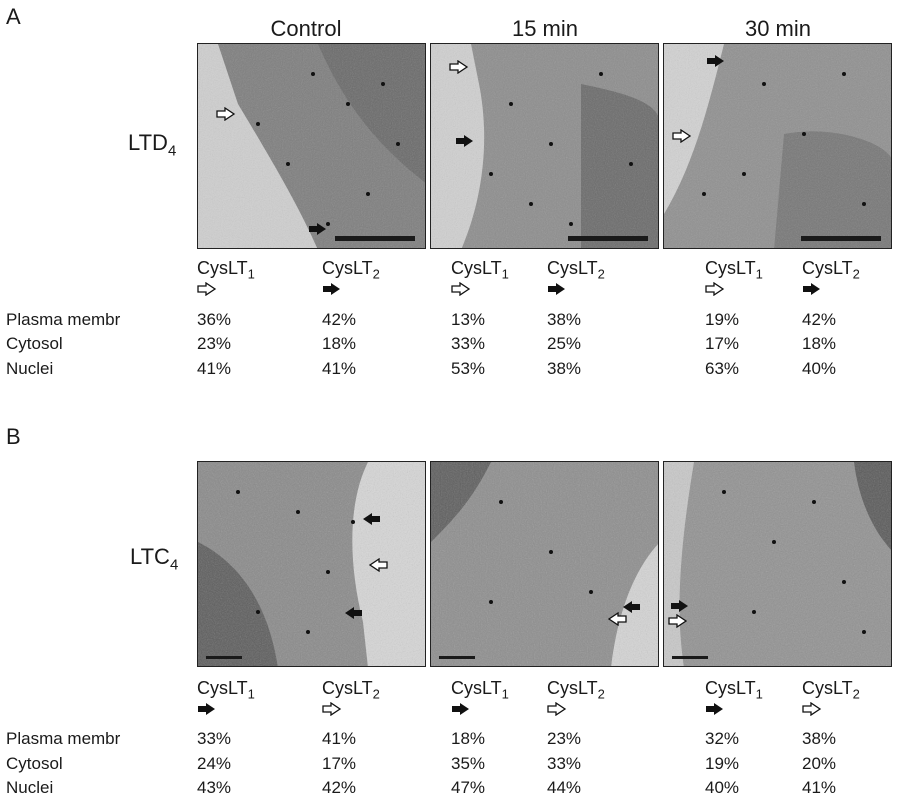 This screenshot has width=898, height=803. Describe the element at coordinates (214, 763) in the screenshot. I see `value-cell: 24%` at that location.